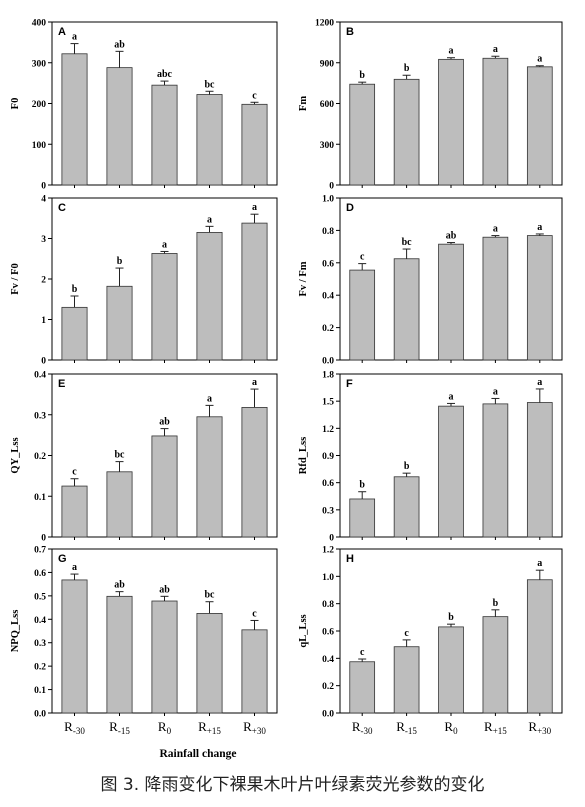 Image resolution: width=585 pixels, height=807 pixels. I want to click on y-tick-label-G-0: 0.0, so click(40, 715).